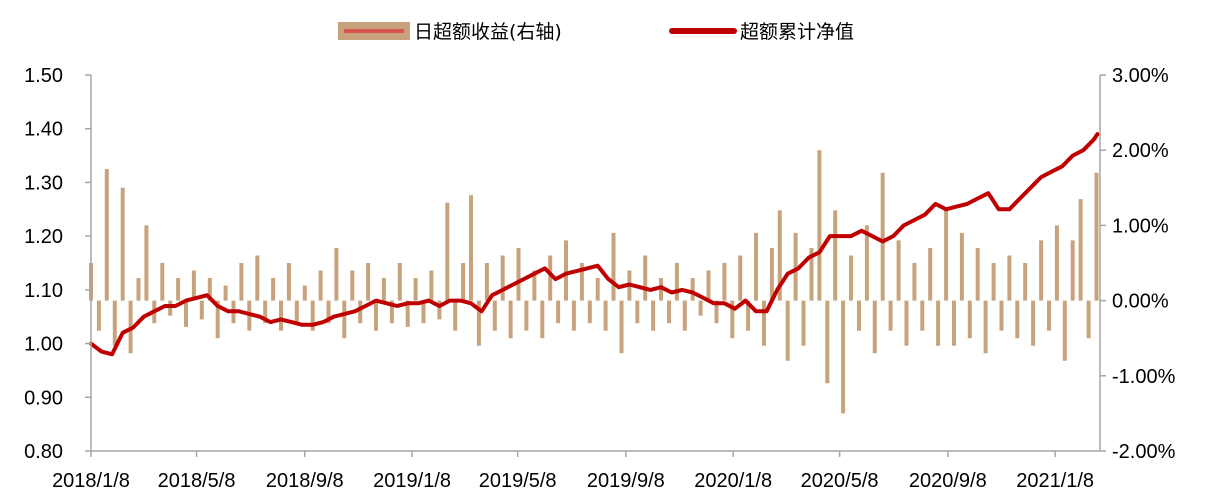  I want to click on legend-item-daily-excess: 日超额收益(右轴), so click(450, 32).